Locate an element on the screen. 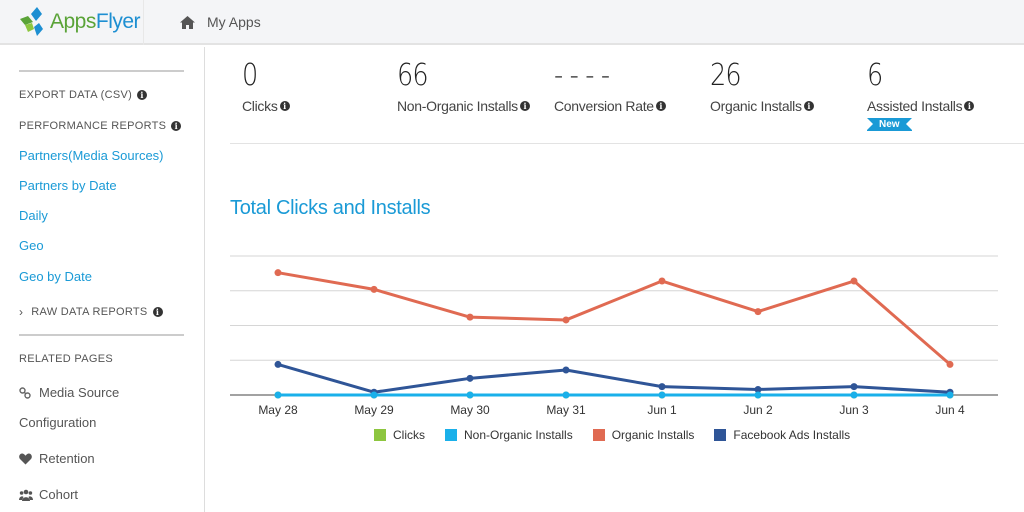 This screenshot has height=512, width=1024. x-tick-label: May 29 is located at coordinates (374, 410).